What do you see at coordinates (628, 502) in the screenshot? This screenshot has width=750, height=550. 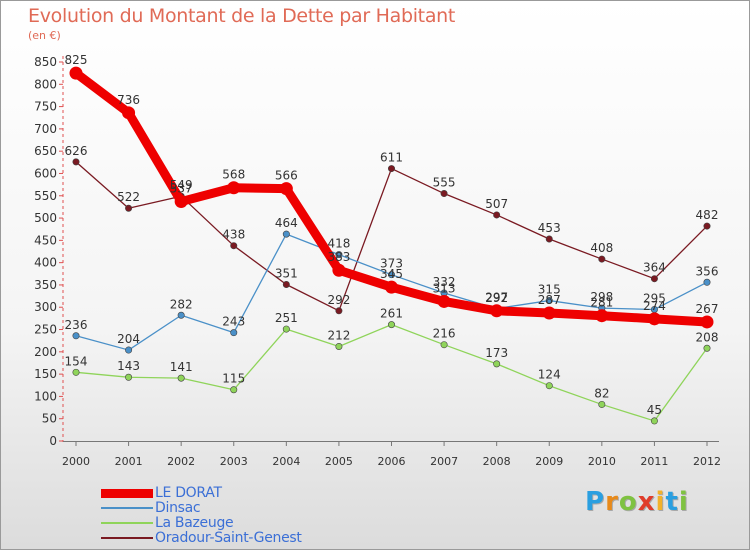 I see `logo-letter: o` at bounding box center [628, 502].